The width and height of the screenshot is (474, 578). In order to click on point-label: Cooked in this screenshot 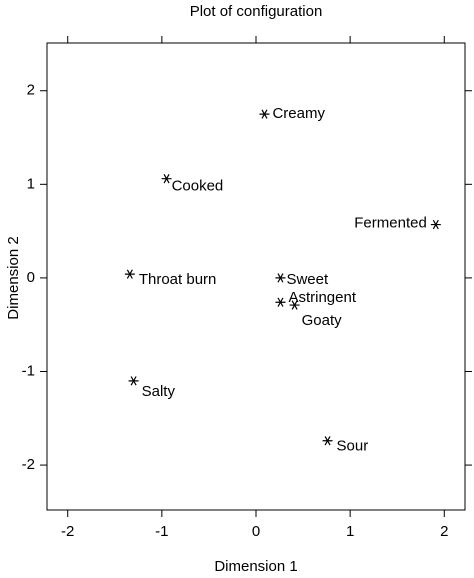, I will do `click(198, 186)`.